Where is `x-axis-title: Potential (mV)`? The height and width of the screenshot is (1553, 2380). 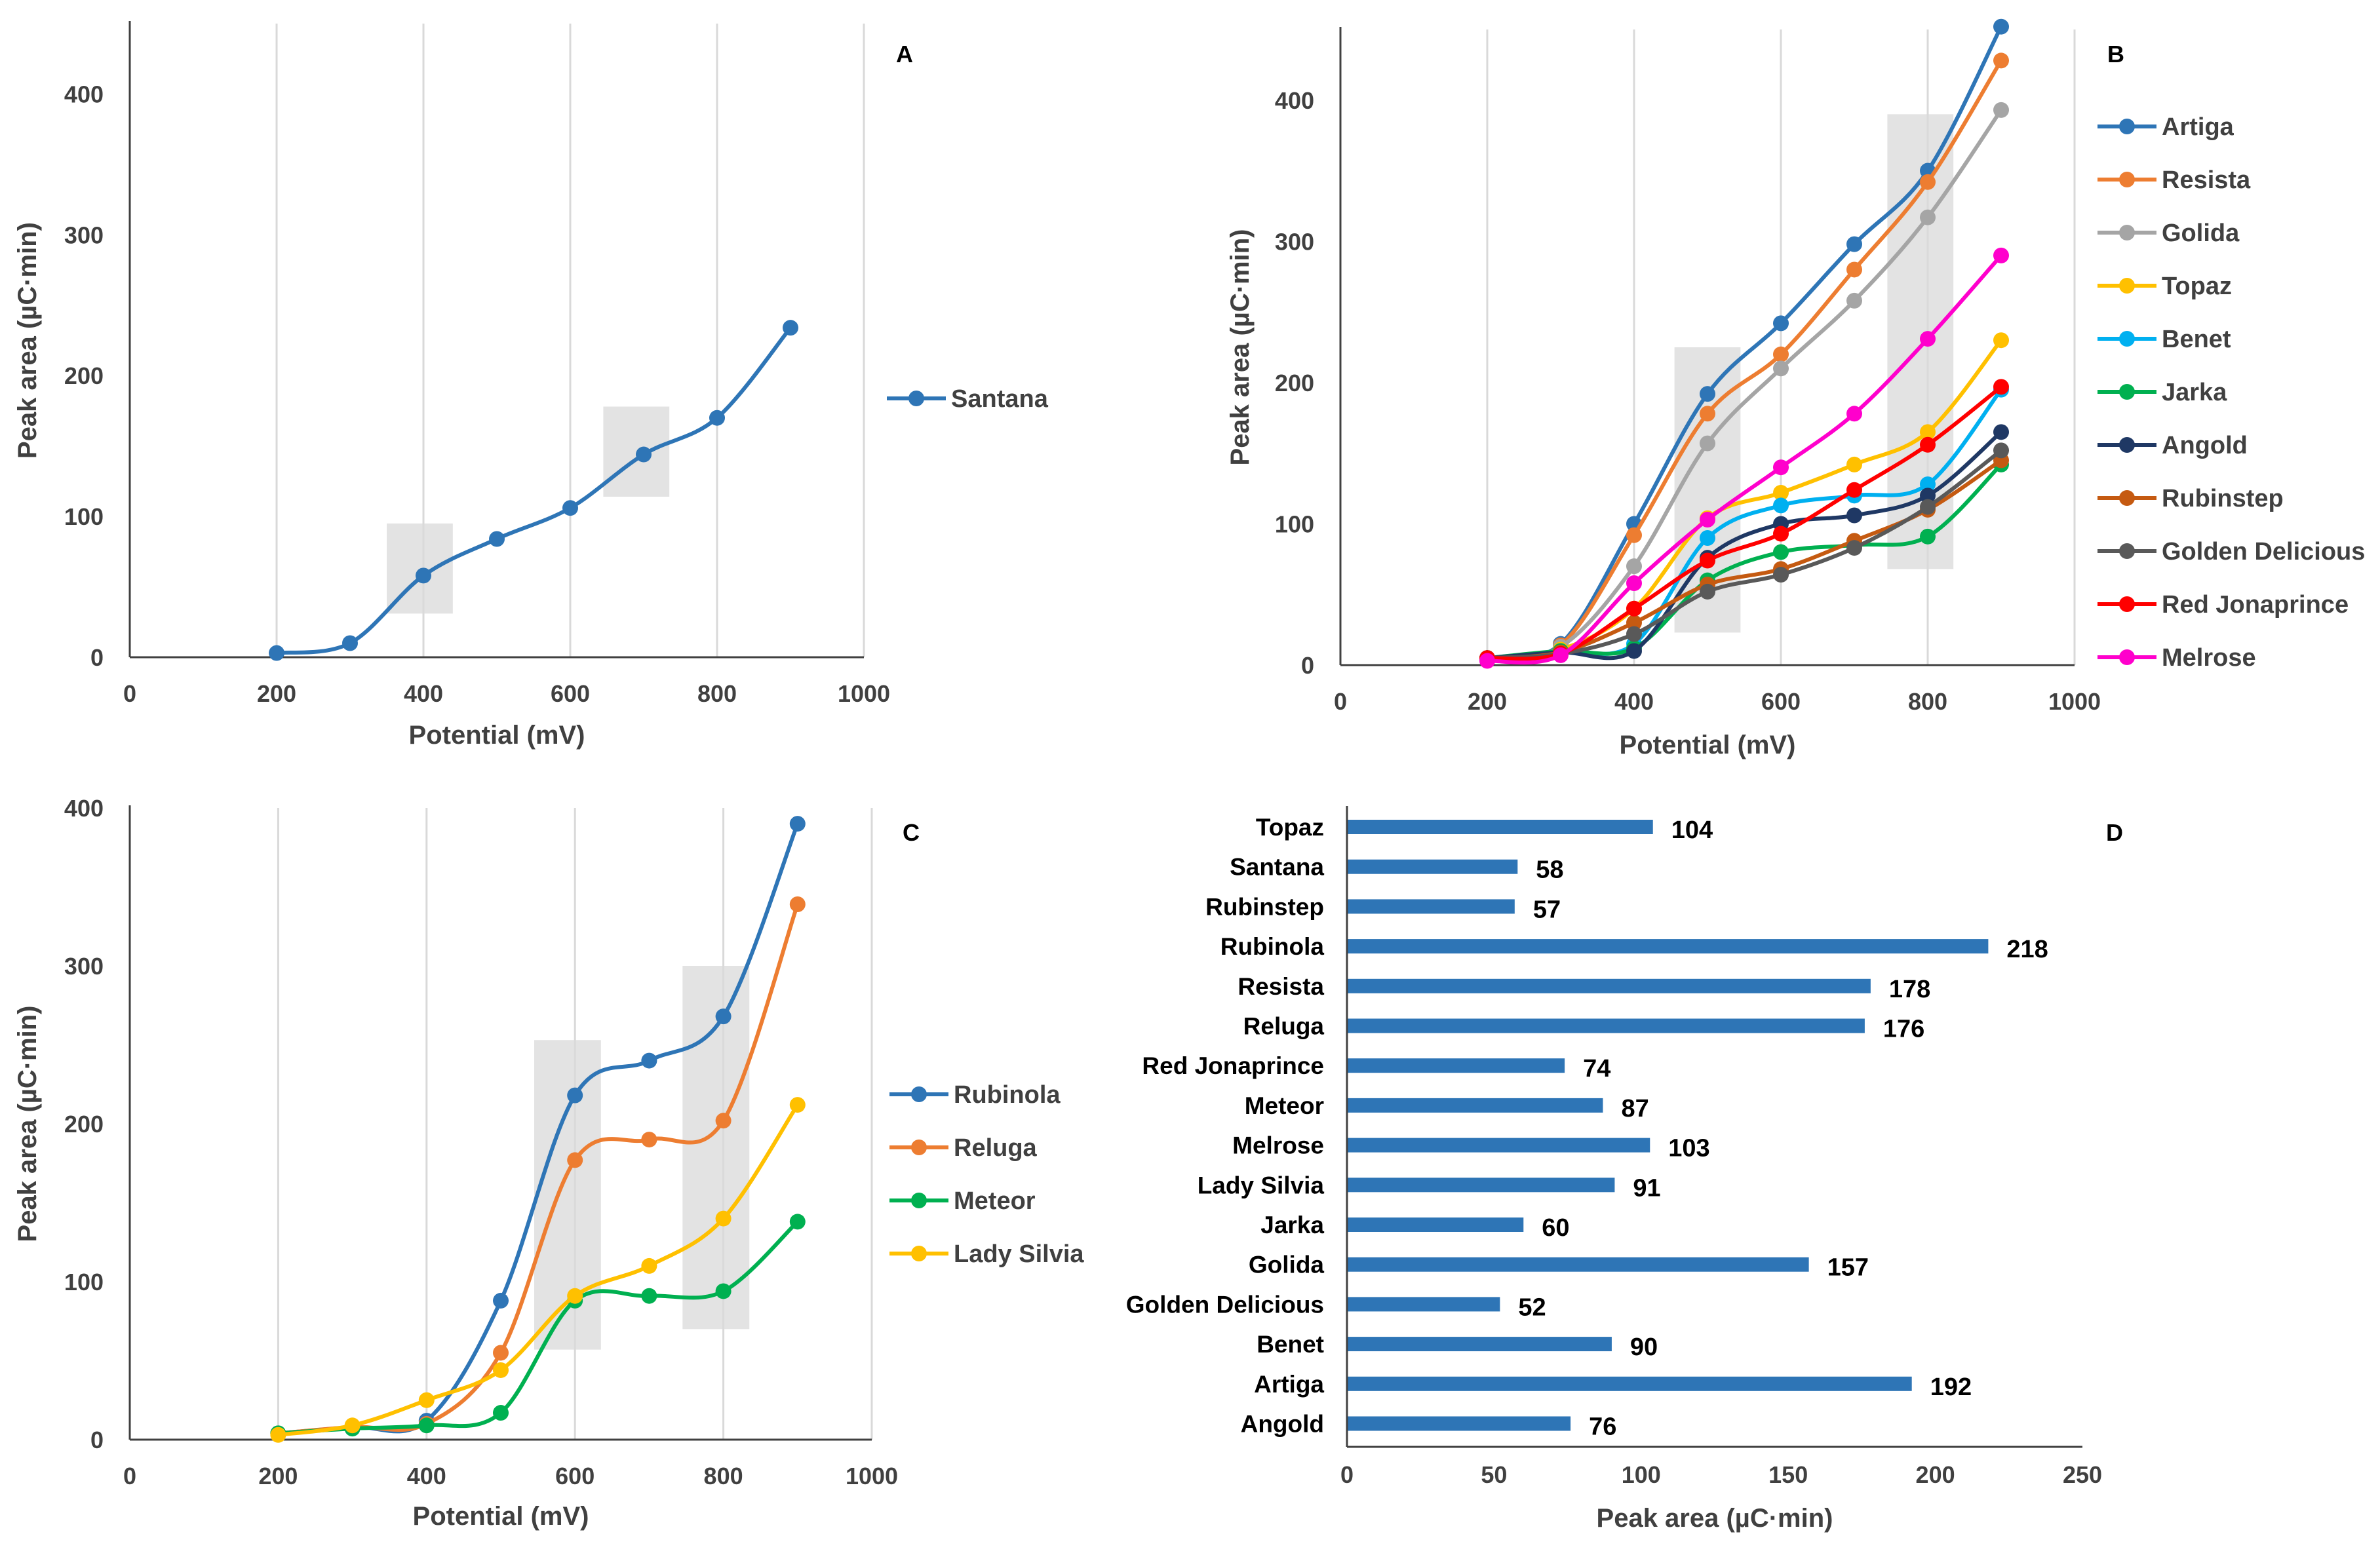 x-axis-title: Potential (mV) is located at coordinates (497, 735).